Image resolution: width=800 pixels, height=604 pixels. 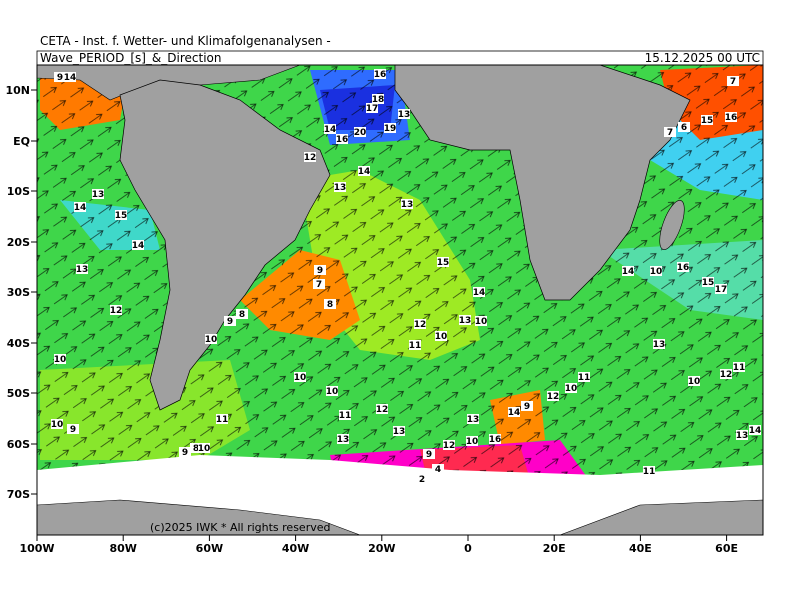 I want to click on lon-label: 100W, so click(x=36, y=548).